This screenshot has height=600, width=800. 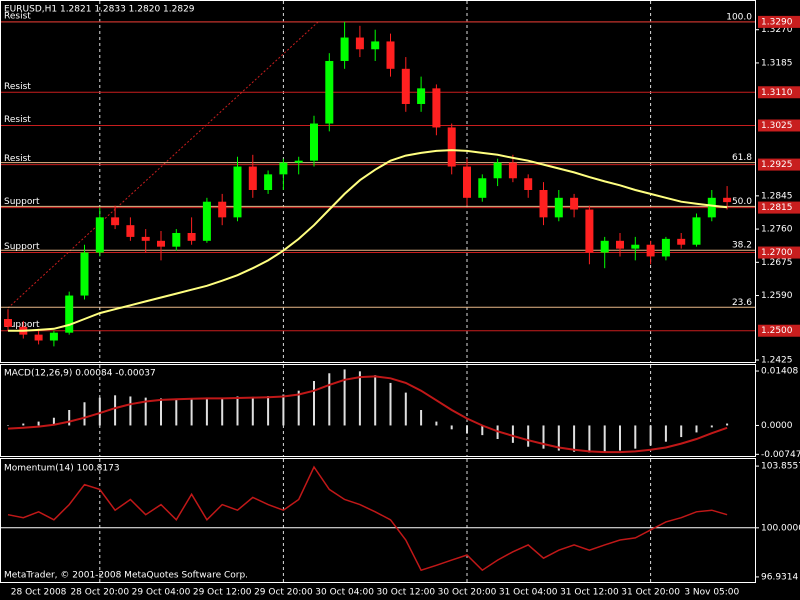 What do you see at coordinates (99, 593) in the screenshot?
I see `x-tick-label: 28 Oct 20:00` at bounding box center [99, 593].